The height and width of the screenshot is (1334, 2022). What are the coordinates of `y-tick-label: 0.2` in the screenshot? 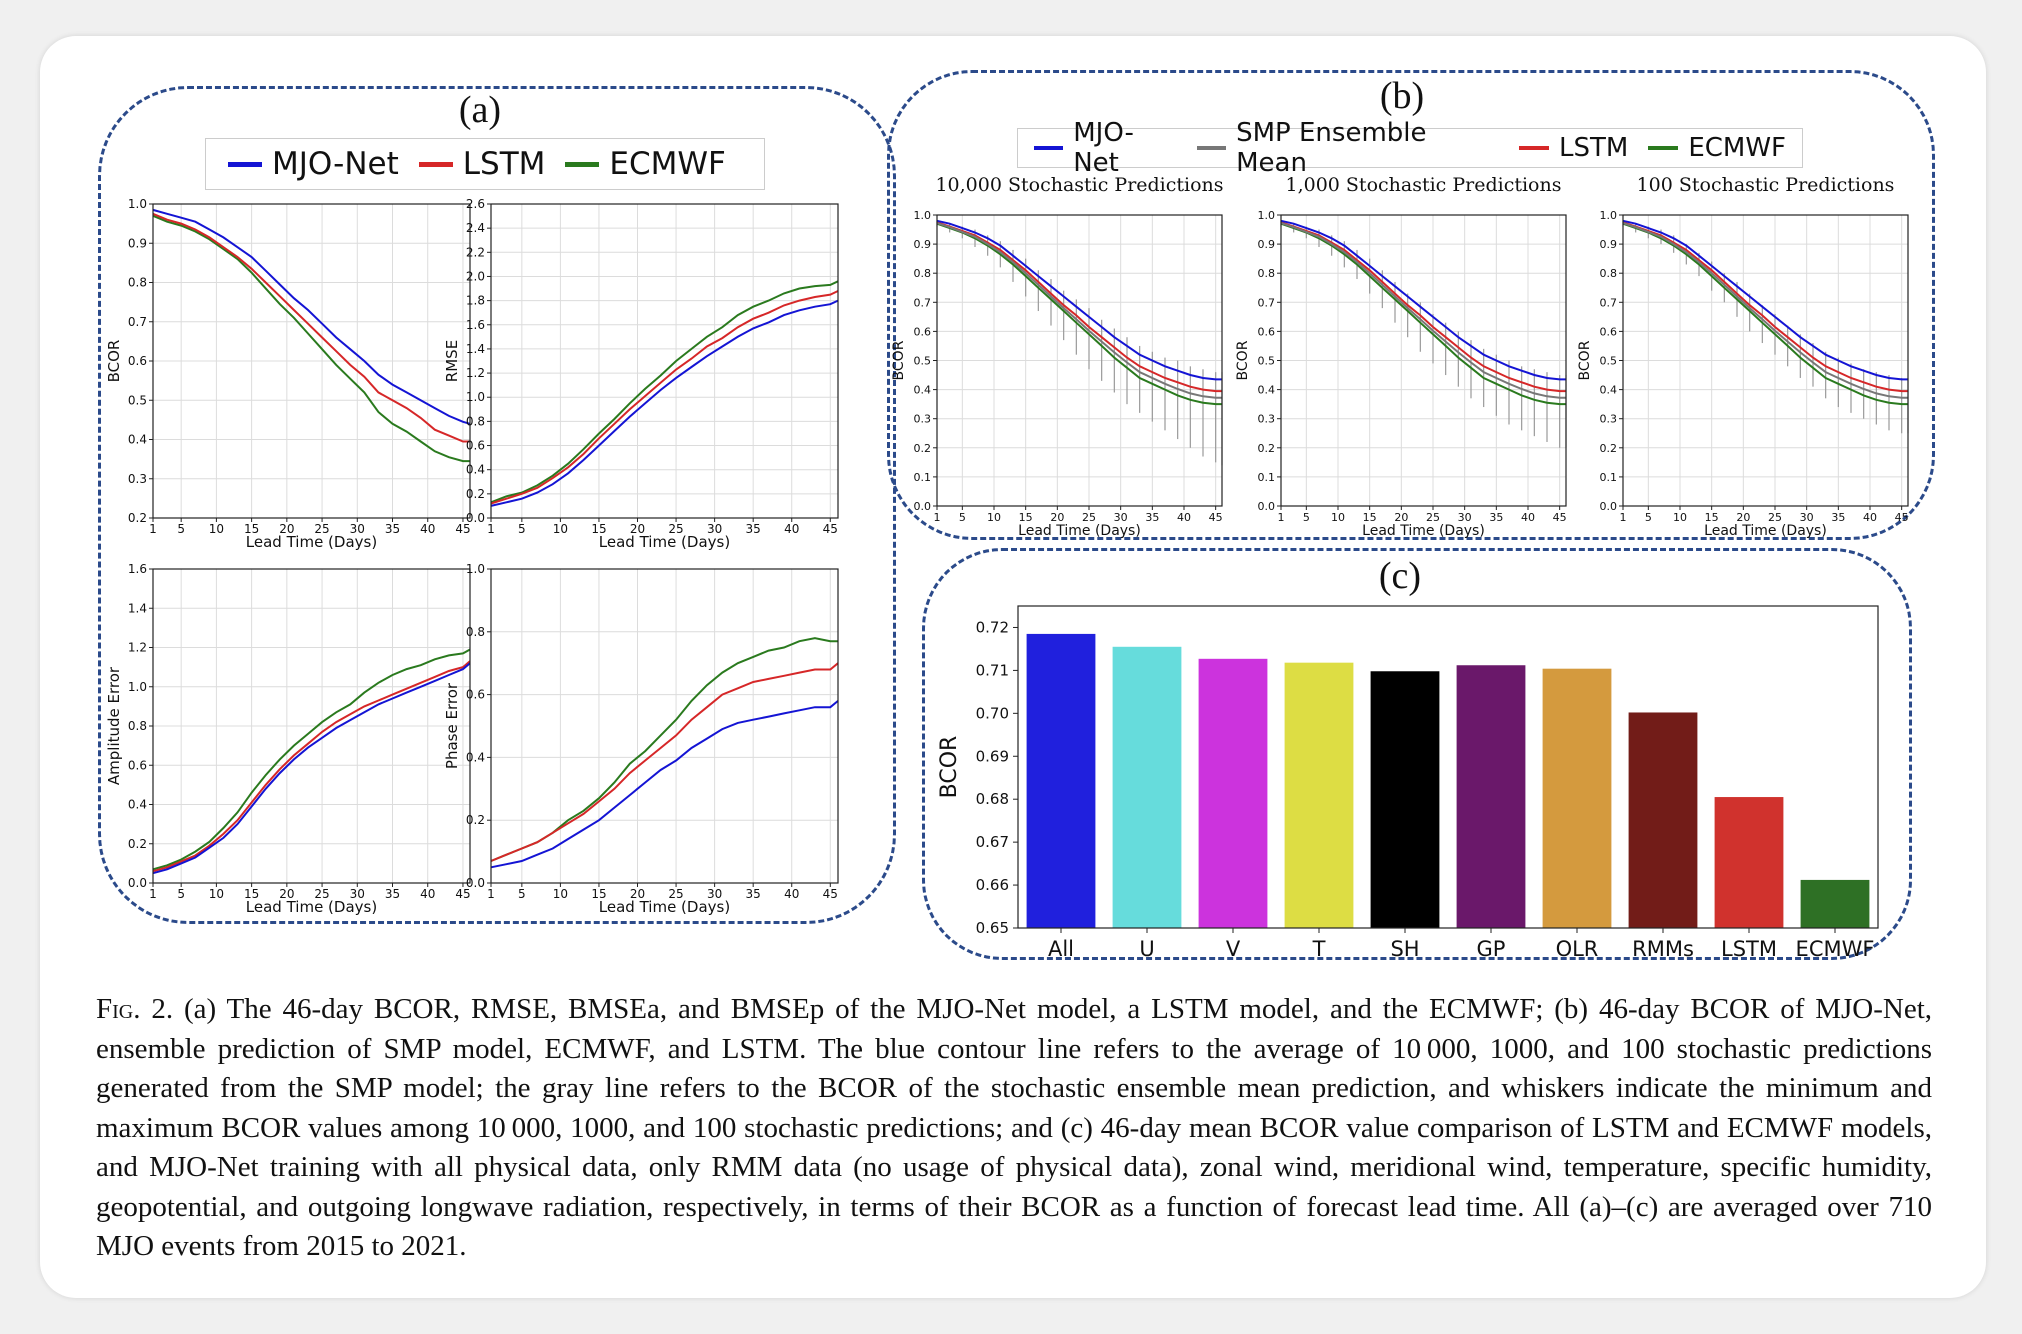 It's located at (923, 448).